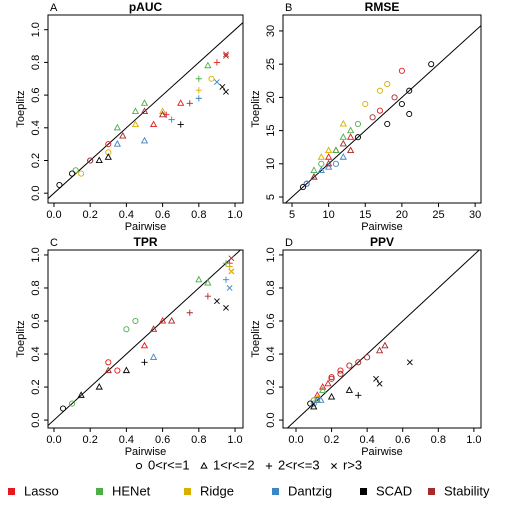  Describe the element at coordinates (473, 440) in the screenshot. I see `x-tick-label: 1.0` at that location.